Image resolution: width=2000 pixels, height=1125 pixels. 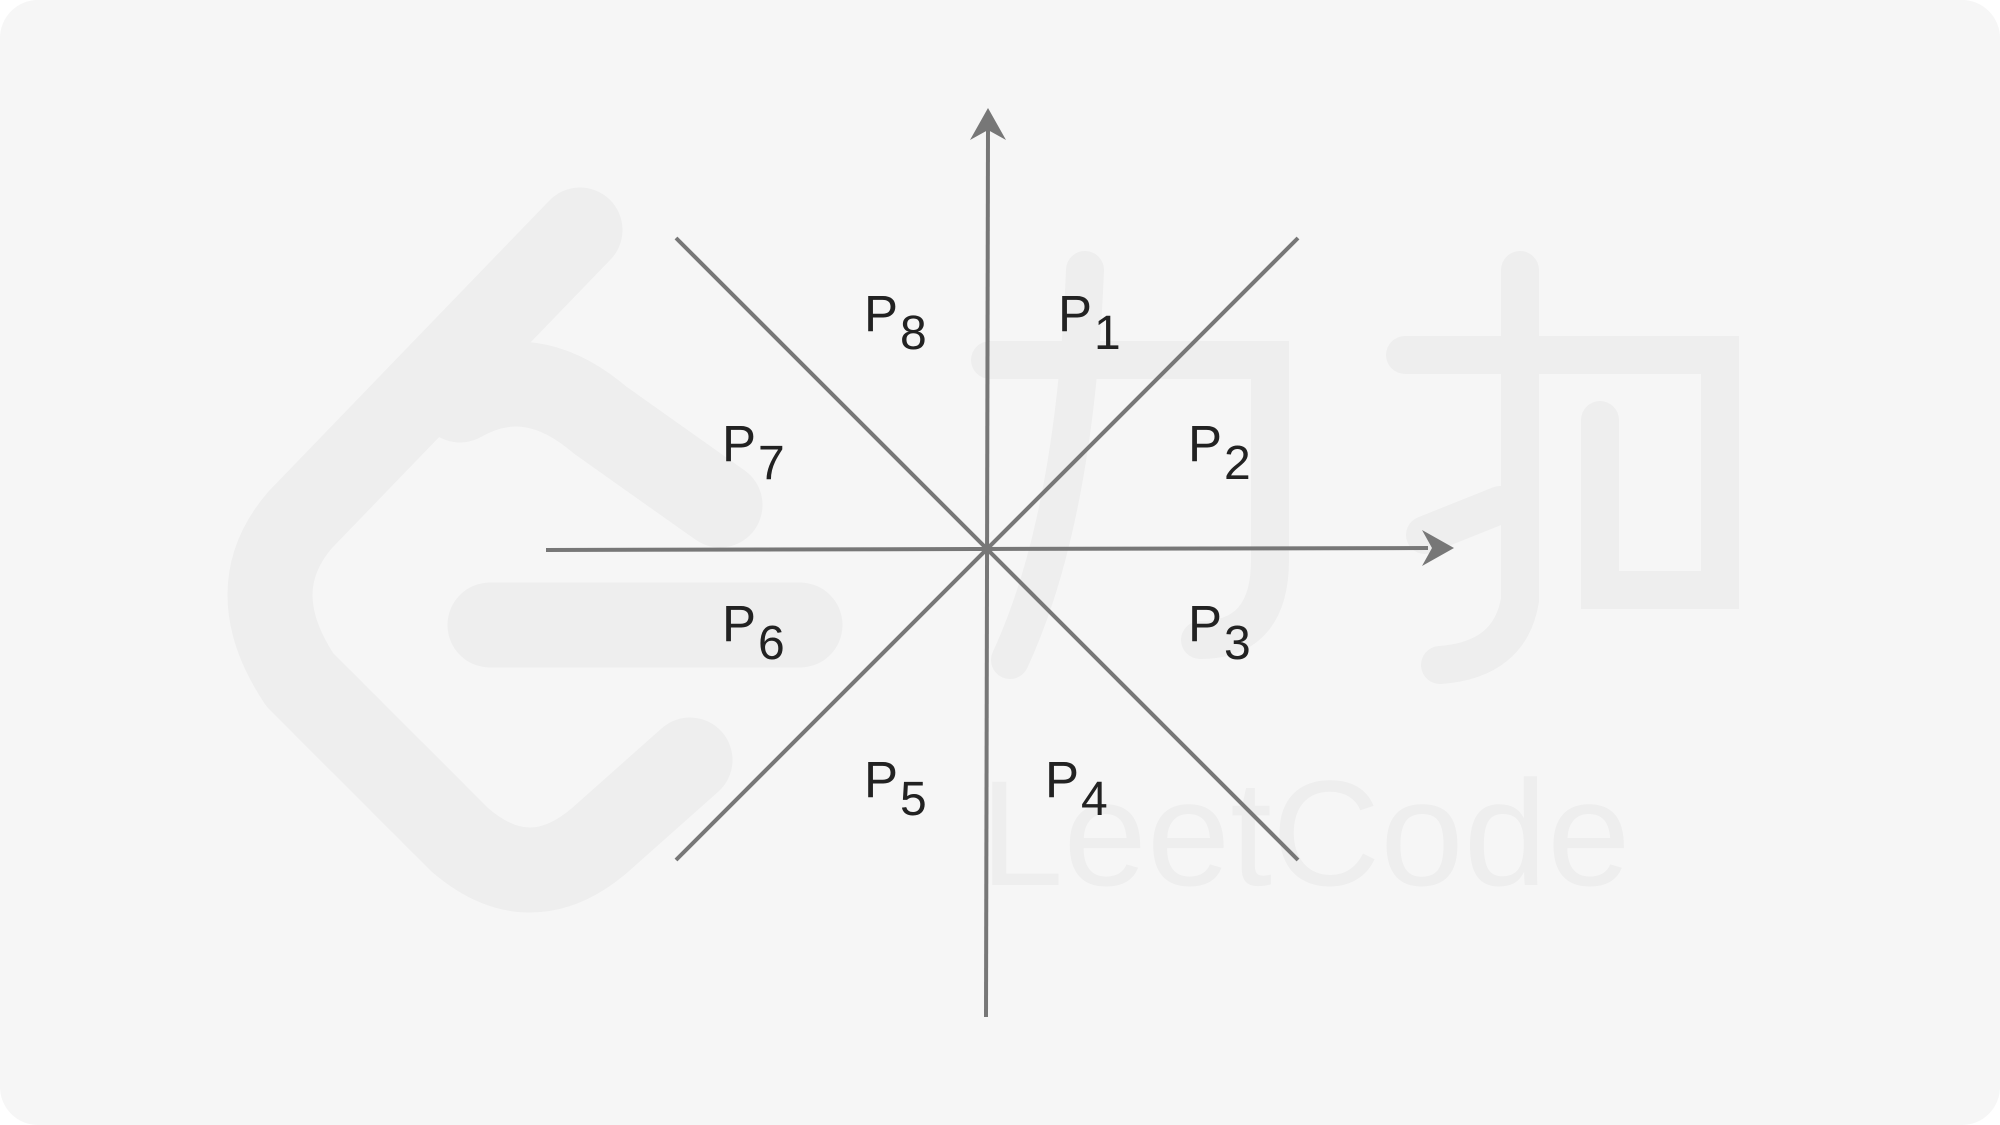 I want to click on octant-index: 4, so click(x=1094, y=799).